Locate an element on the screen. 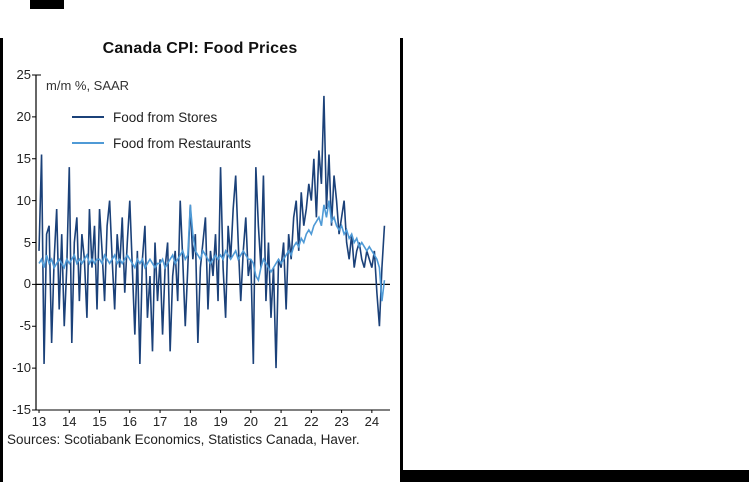  y-tick-label: 20 is located at coordinates (23, 116).